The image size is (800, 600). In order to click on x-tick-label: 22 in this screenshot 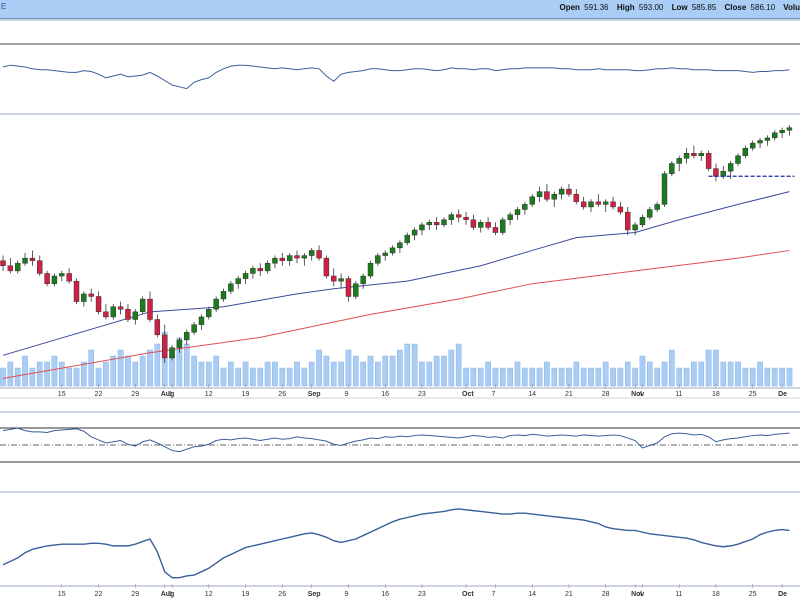, I will do `click(99, 394)`.